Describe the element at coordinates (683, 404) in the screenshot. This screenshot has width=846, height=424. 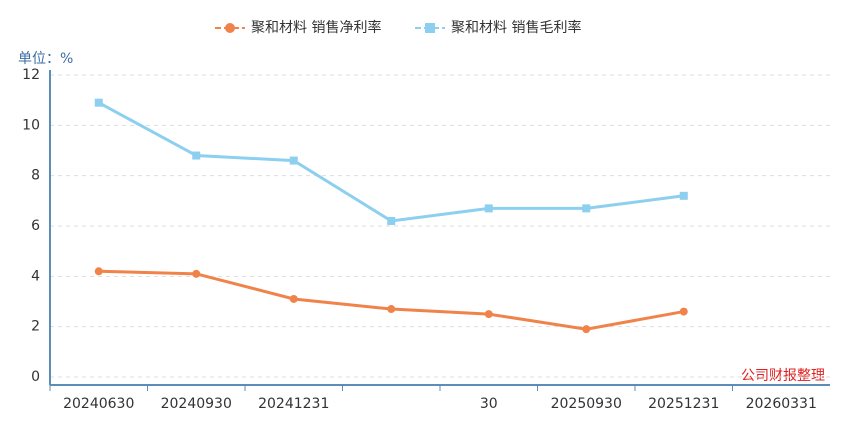
I see `x-tick-label: 20251231` at that location.